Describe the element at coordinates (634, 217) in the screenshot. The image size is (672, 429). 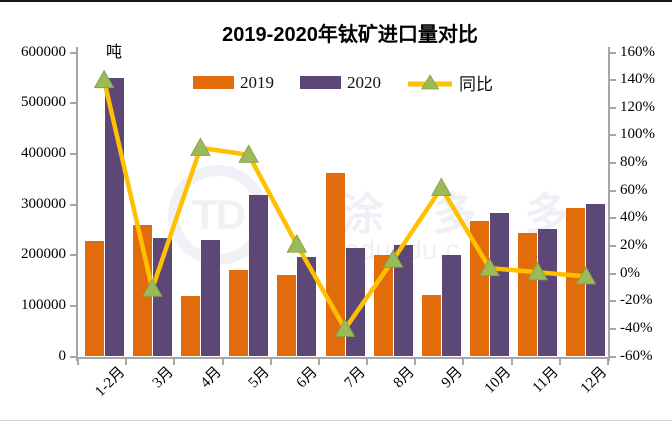
I see `right-axis-tick-label: 40%` at that location.